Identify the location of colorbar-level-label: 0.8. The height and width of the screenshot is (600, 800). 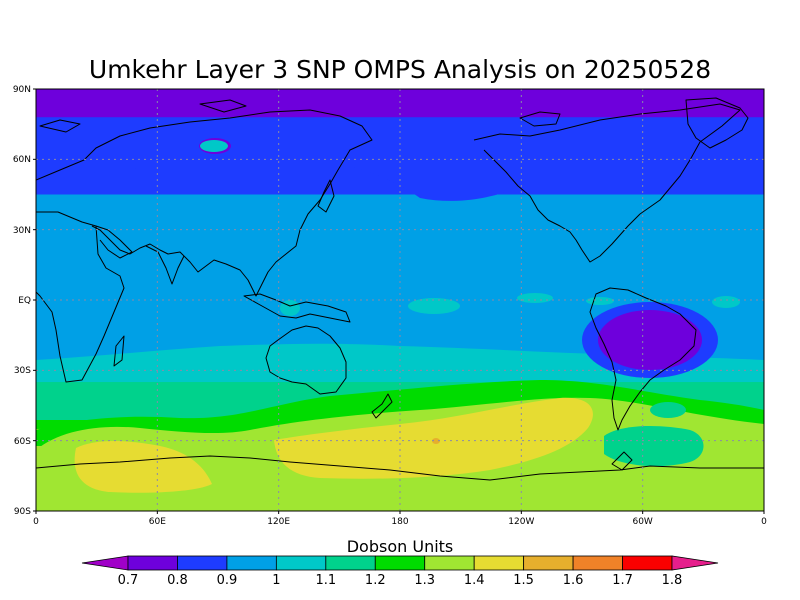
(177, 580).